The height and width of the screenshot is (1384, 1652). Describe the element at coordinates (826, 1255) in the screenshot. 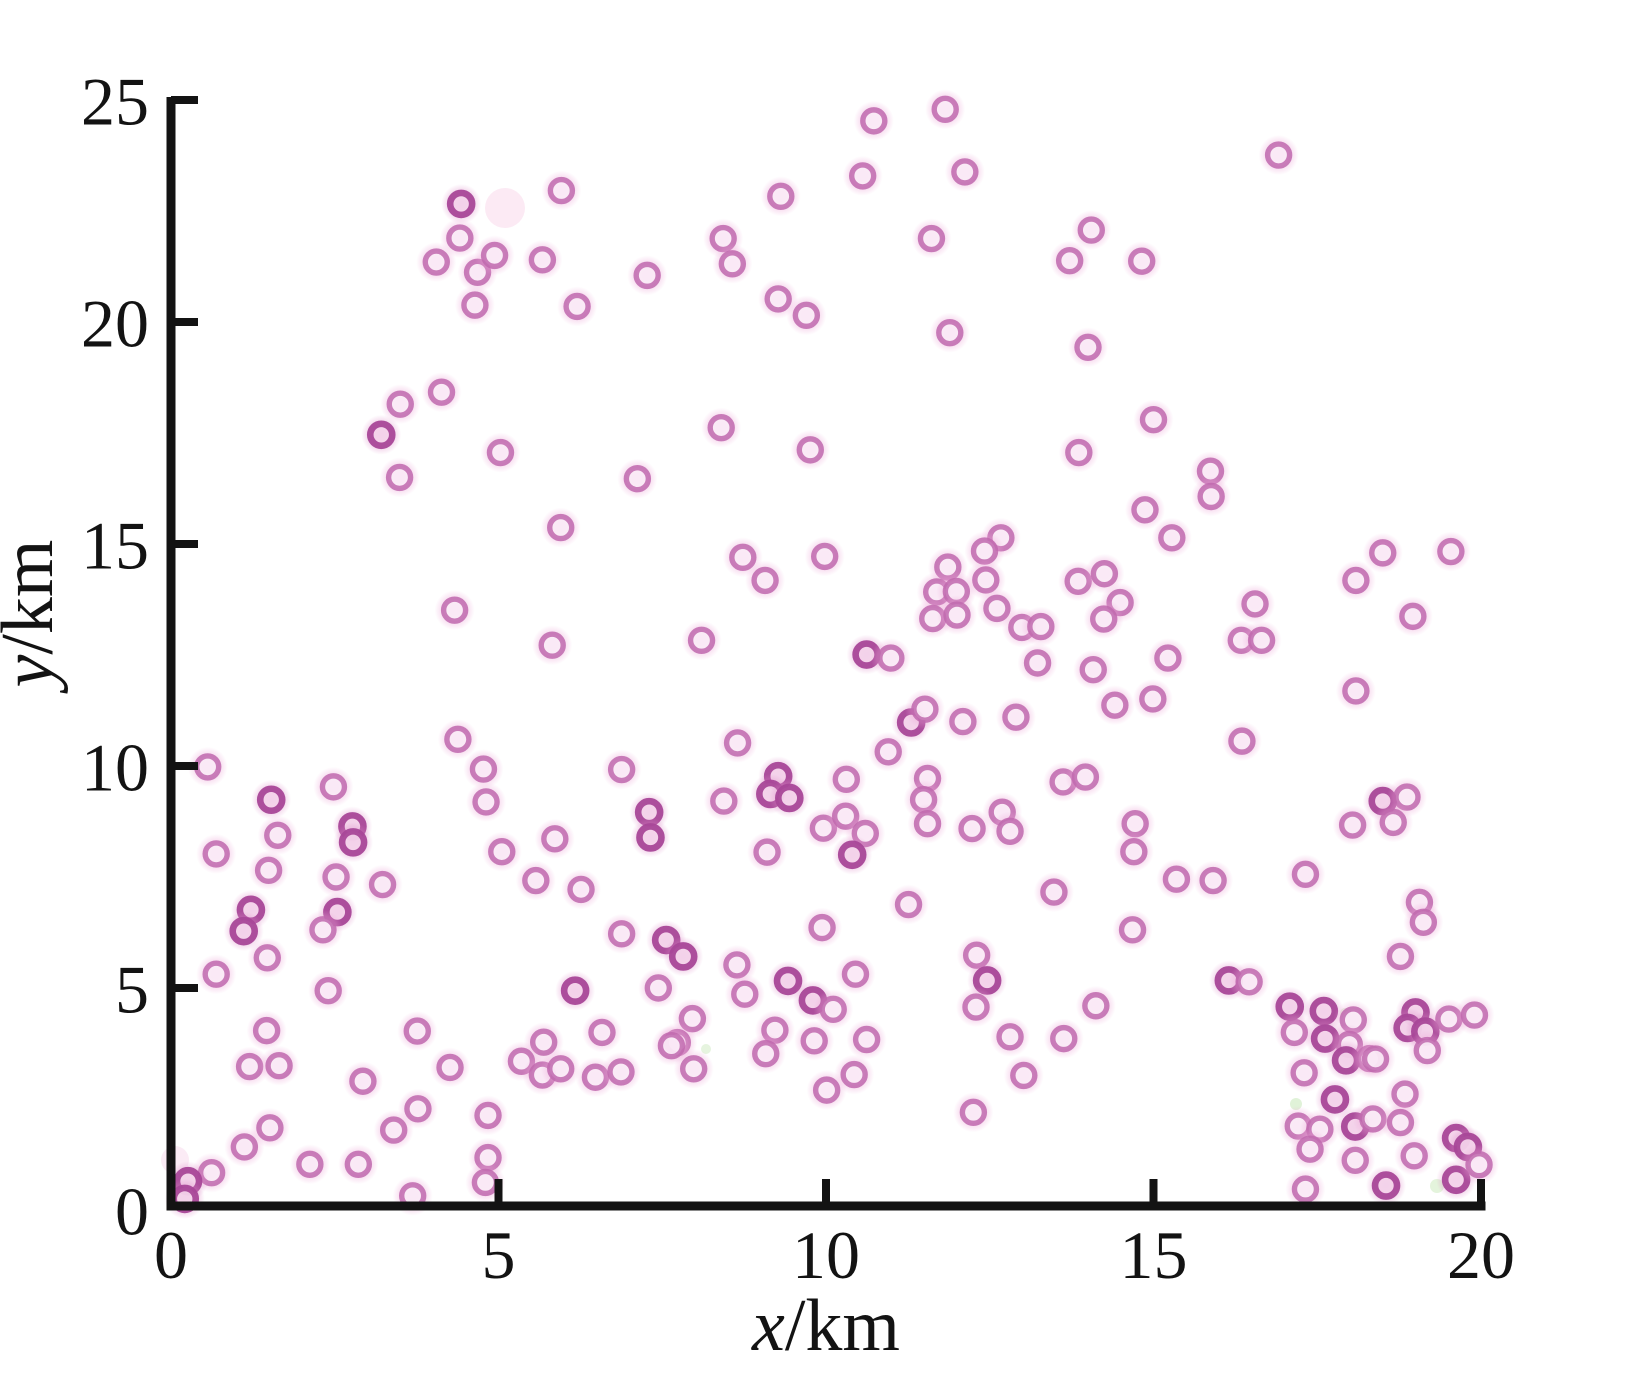

I see `x-tick-label: 10` at that location.